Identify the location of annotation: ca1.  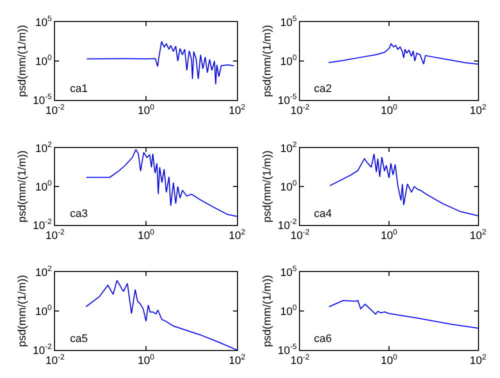
(79, 89).